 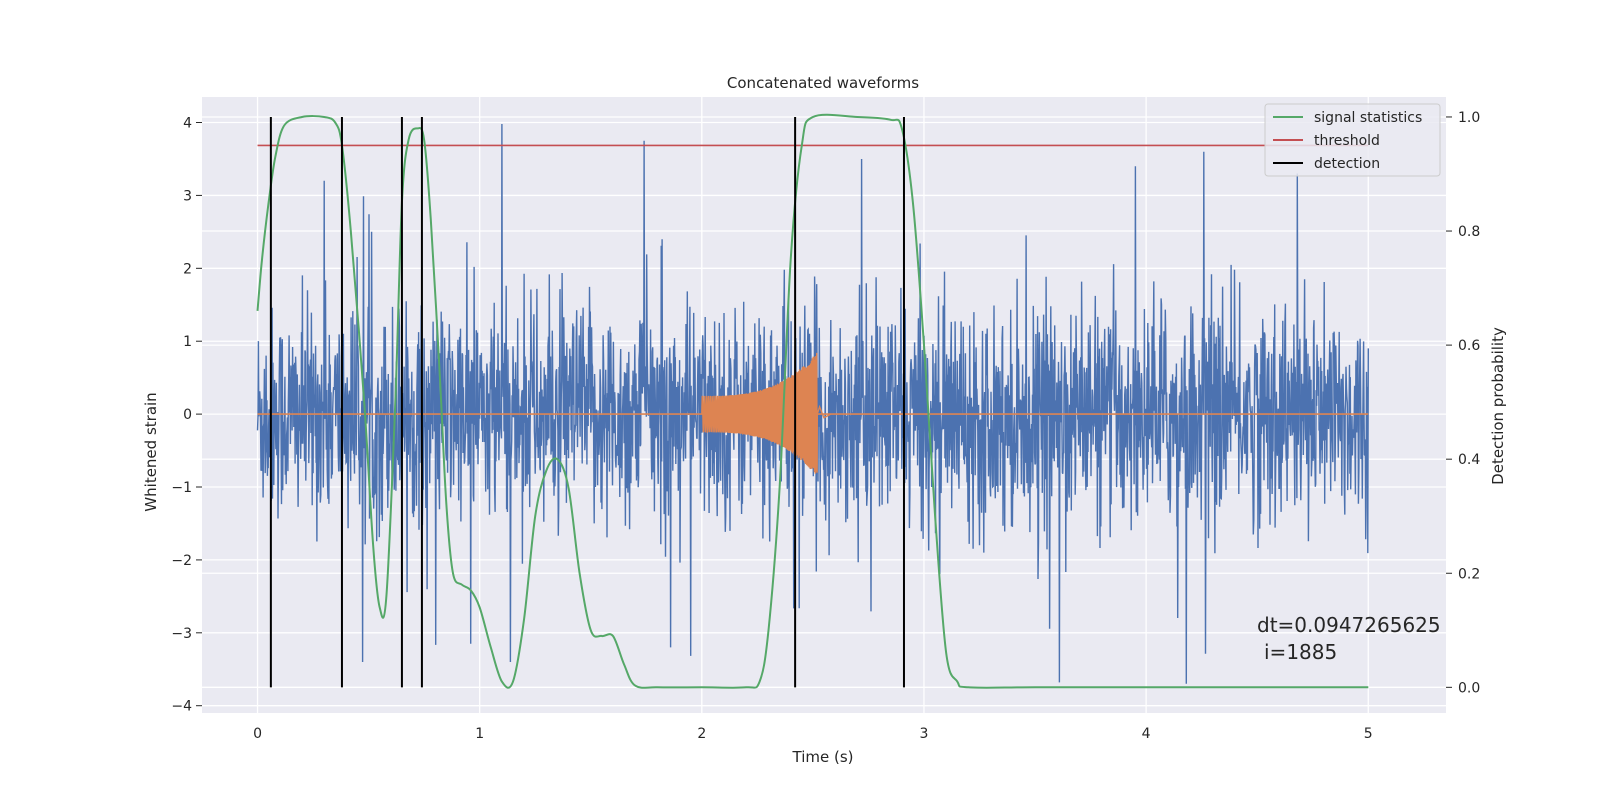 What do you see at coordinates (823, 757) in the screenshot?
I see `x-axis-label: Time (s)` at bounding box center [823, 757].